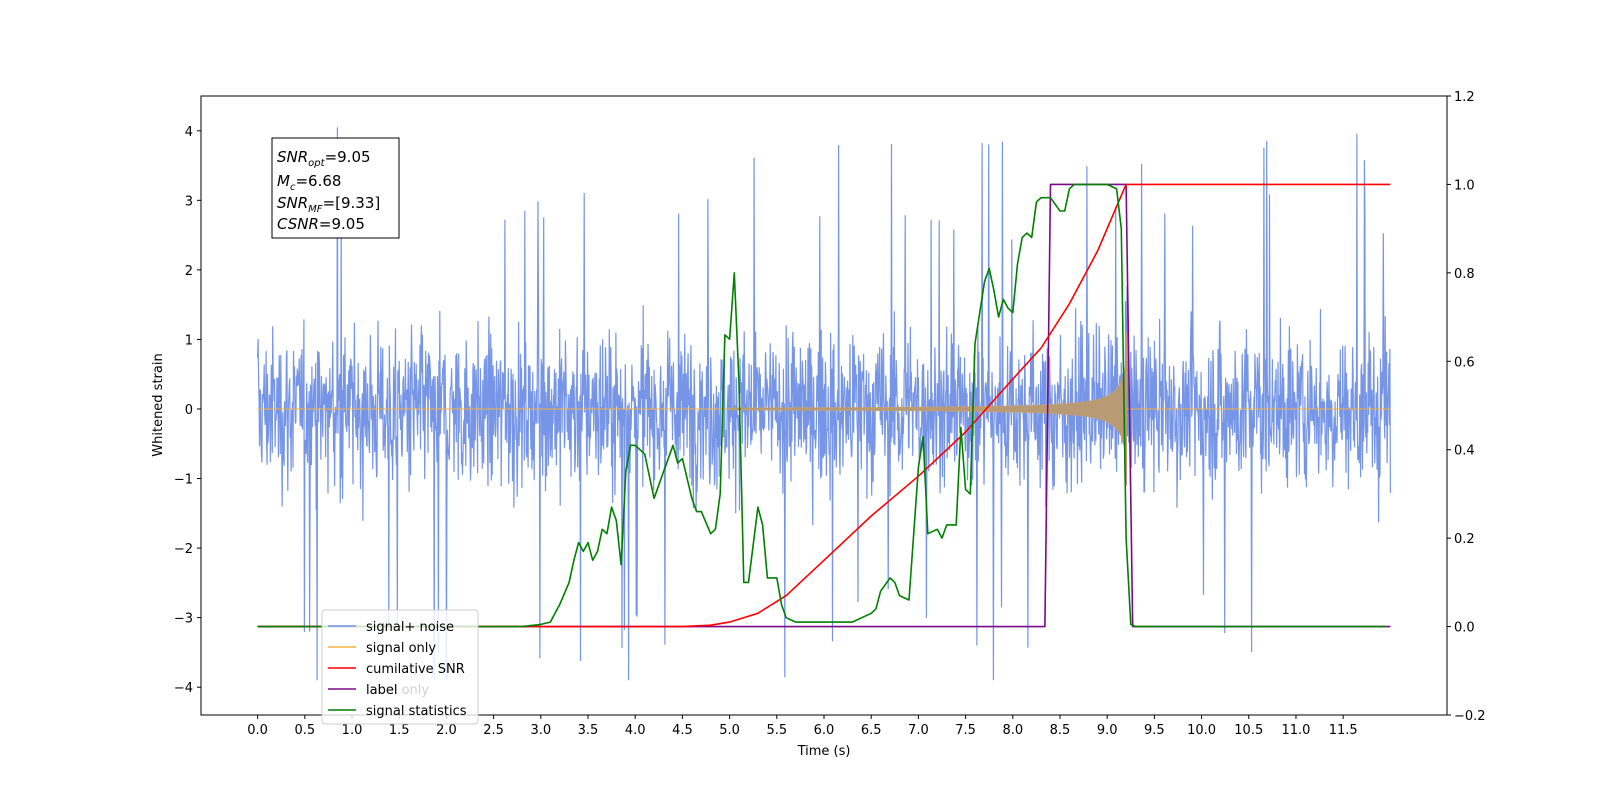 The height and width of the screenshot is (800, 1600). I want to click on x-tick-label: 9.5, so click(1154, 730).